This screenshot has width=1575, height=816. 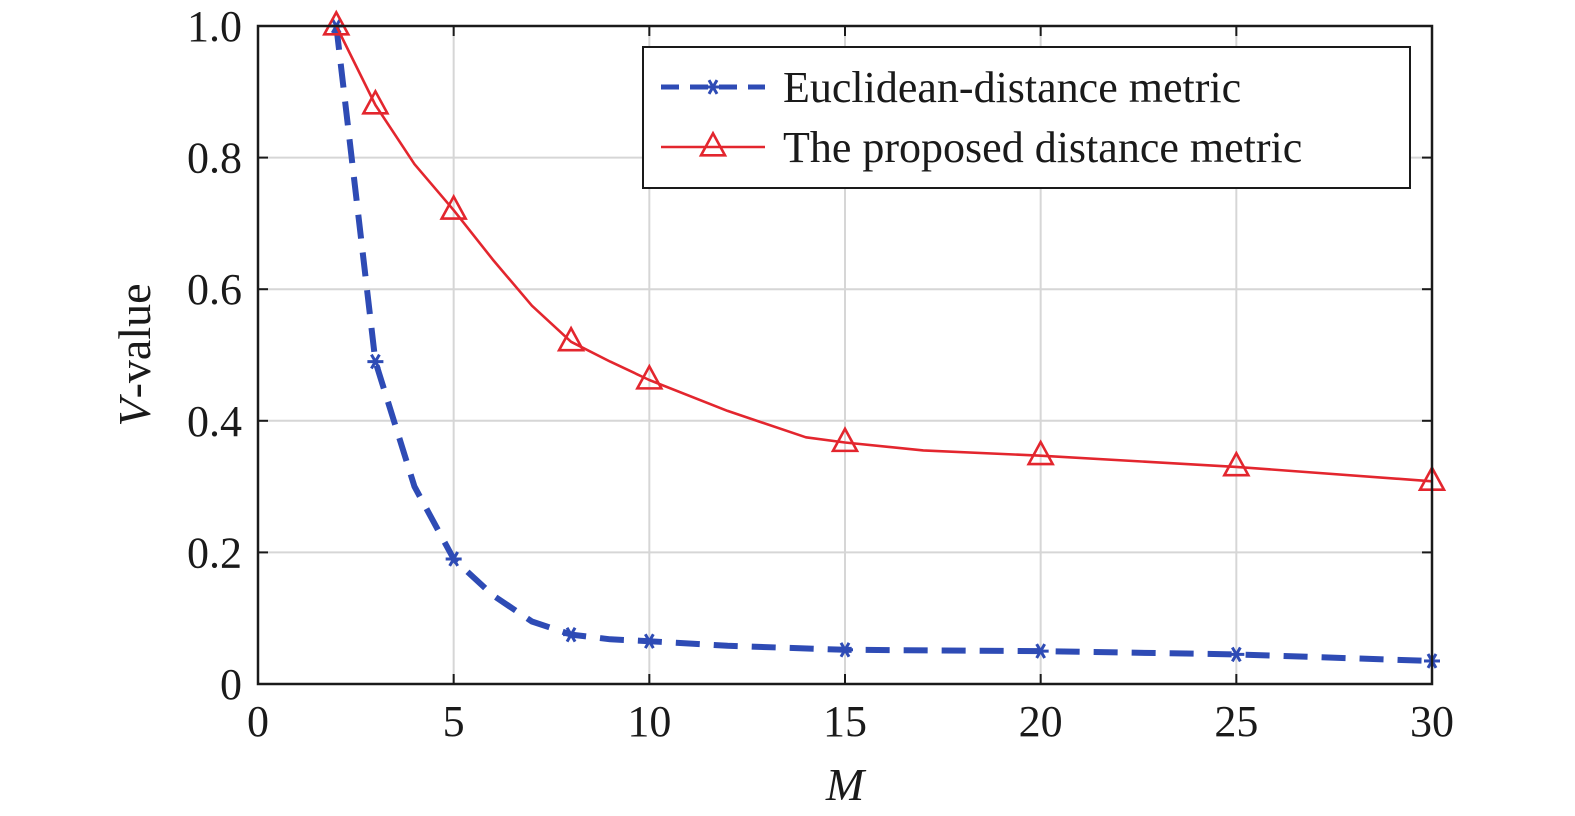 I want to click on legend-sample-euclidean, so click(x=713, y=87).